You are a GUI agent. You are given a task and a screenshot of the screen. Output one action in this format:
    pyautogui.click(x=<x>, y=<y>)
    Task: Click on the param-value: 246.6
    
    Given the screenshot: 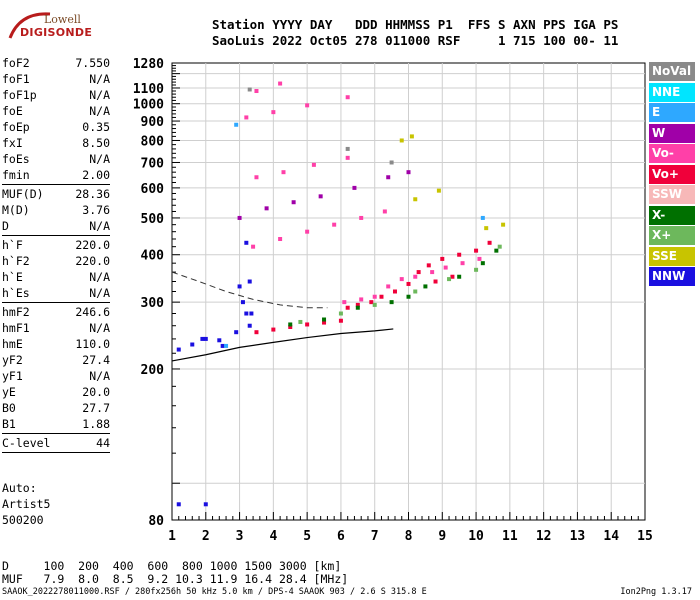 What is the action you would take?
    pyautogui.click(x=92, y=312)
    